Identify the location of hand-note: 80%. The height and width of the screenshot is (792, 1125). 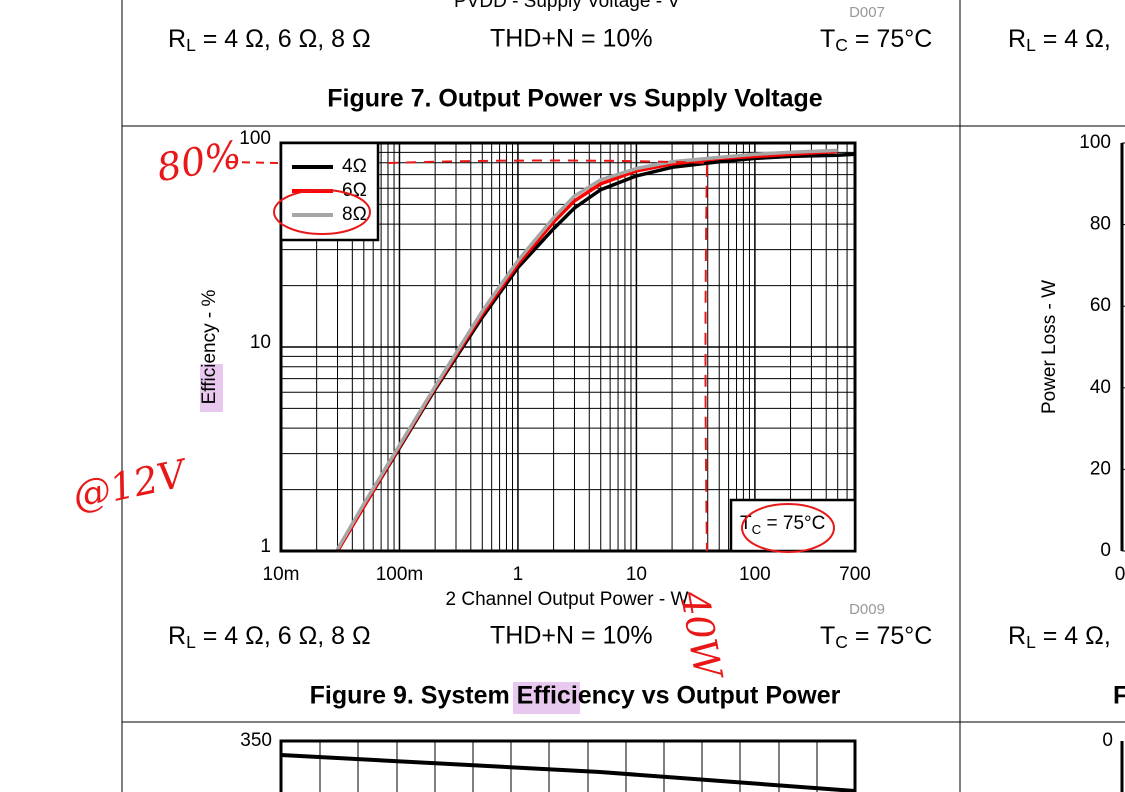
(199, 161).